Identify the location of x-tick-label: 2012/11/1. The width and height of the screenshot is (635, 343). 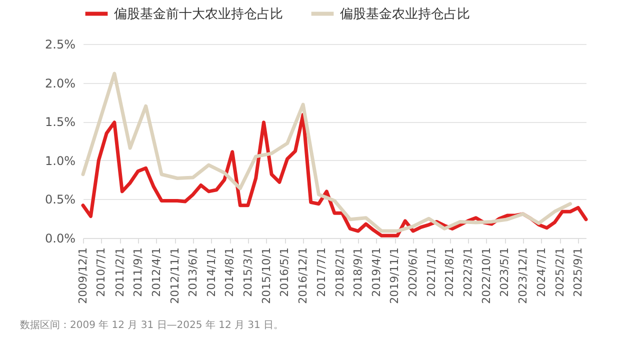
(175, 276).